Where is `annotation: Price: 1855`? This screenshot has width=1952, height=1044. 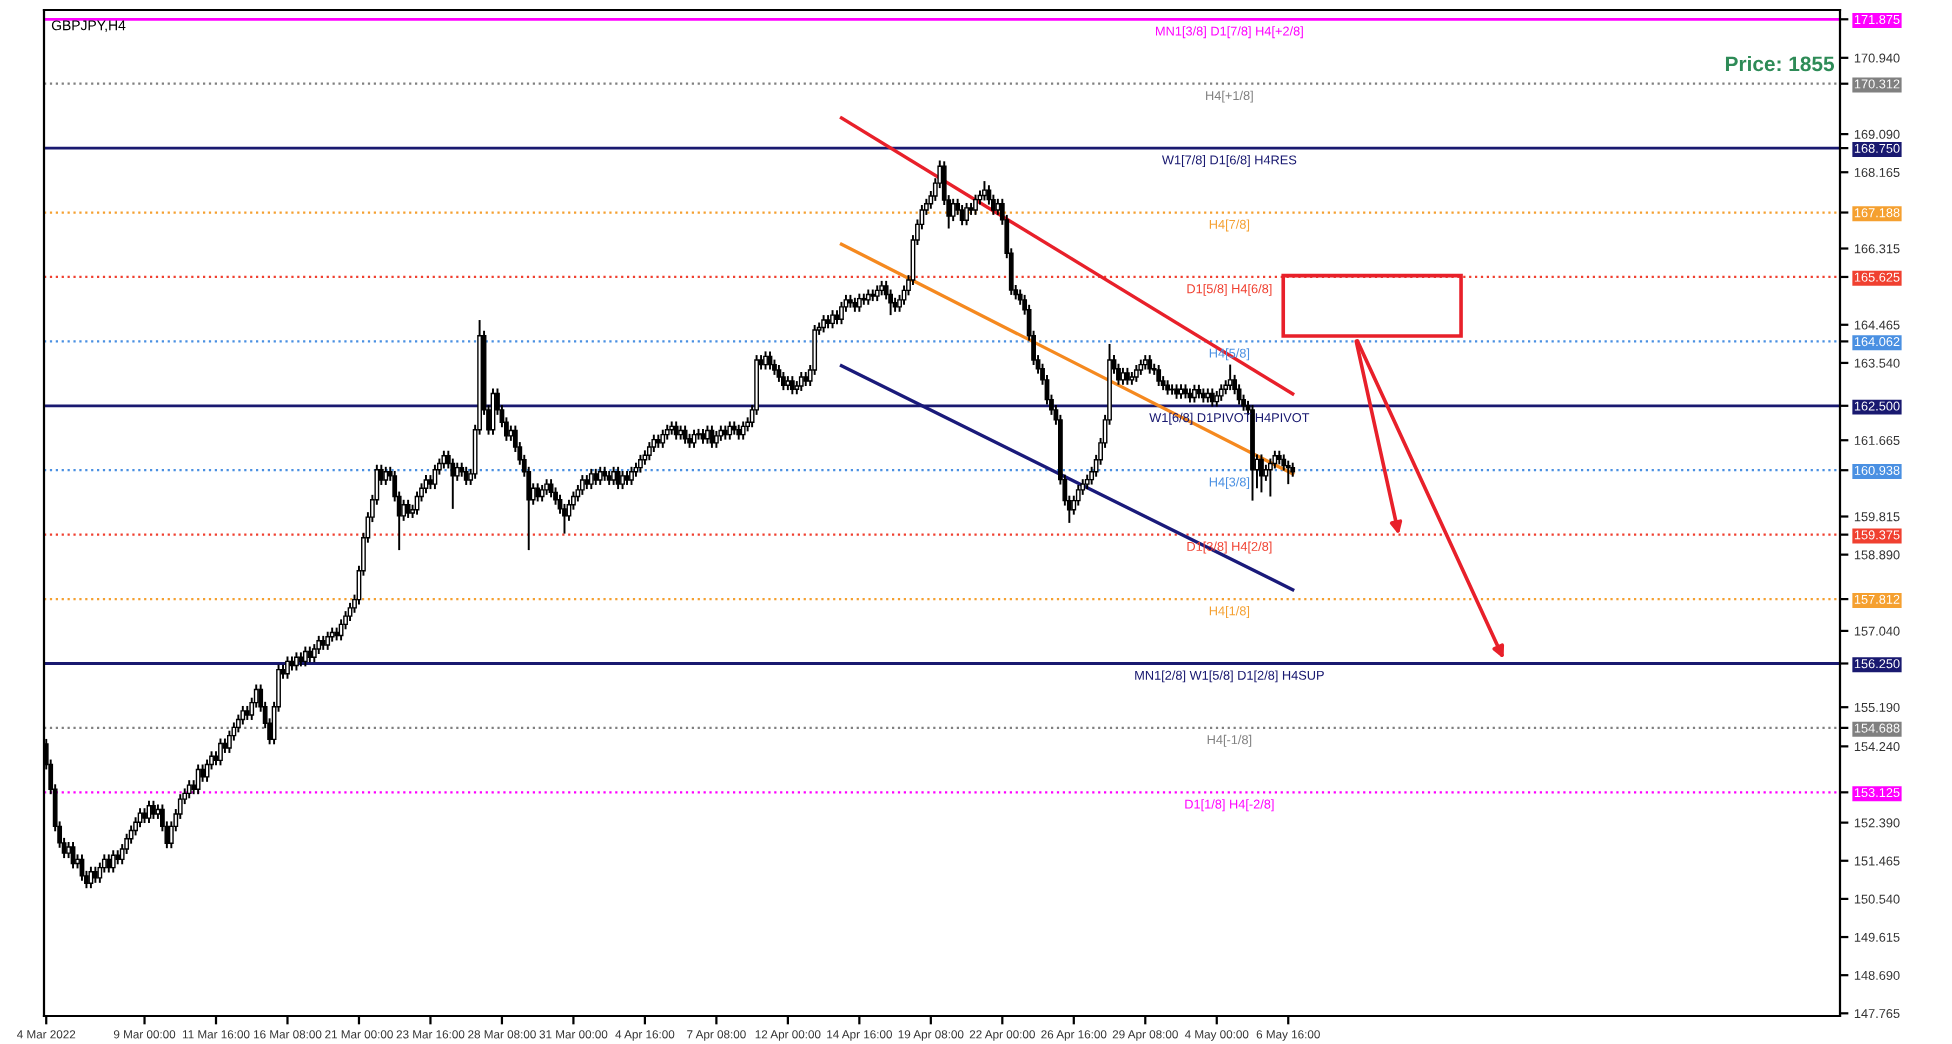
annotation: Price: 1855 is located at coordinates (1780, 63).